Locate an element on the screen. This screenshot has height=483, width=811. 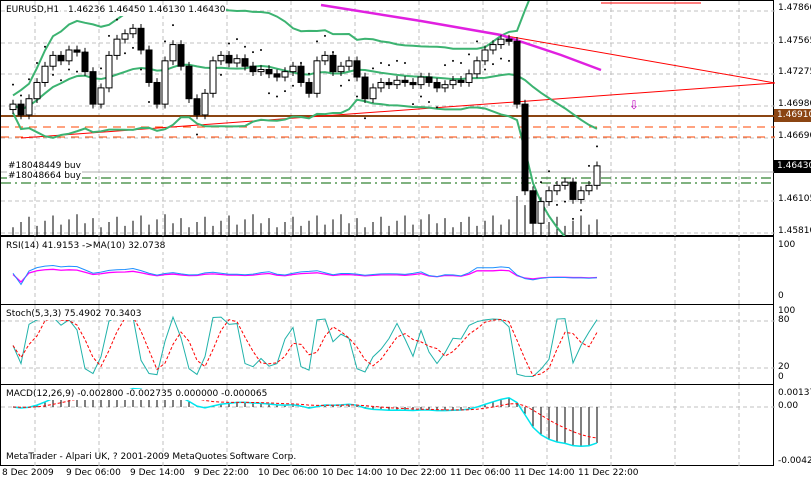
symbol-label: EURUSD,H1 is located at coordinates (33, 10).